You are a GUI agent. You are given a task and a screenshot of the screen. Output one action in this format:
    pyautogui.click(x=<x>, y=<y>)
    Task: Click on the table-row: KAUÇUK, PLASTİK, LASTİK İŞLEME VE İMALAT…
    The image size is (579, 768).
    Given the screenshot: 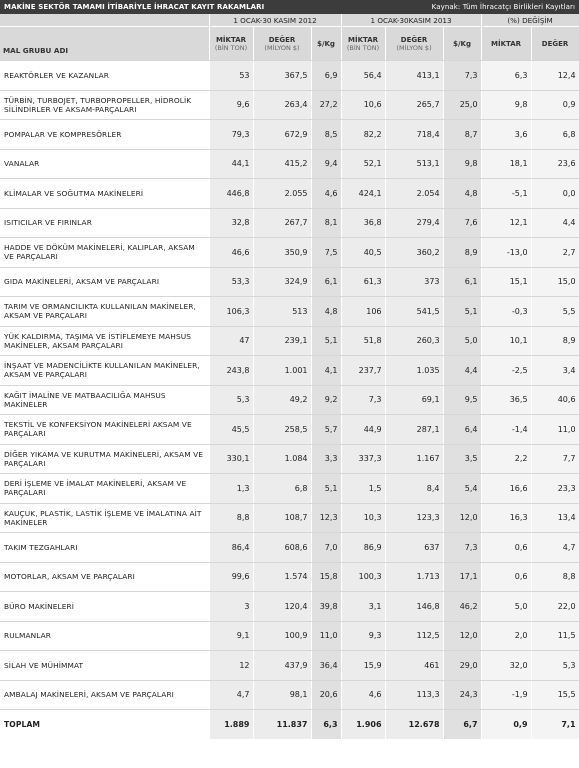 What is the action you would take?
    pyautogui.click(x=289, y=518)
    